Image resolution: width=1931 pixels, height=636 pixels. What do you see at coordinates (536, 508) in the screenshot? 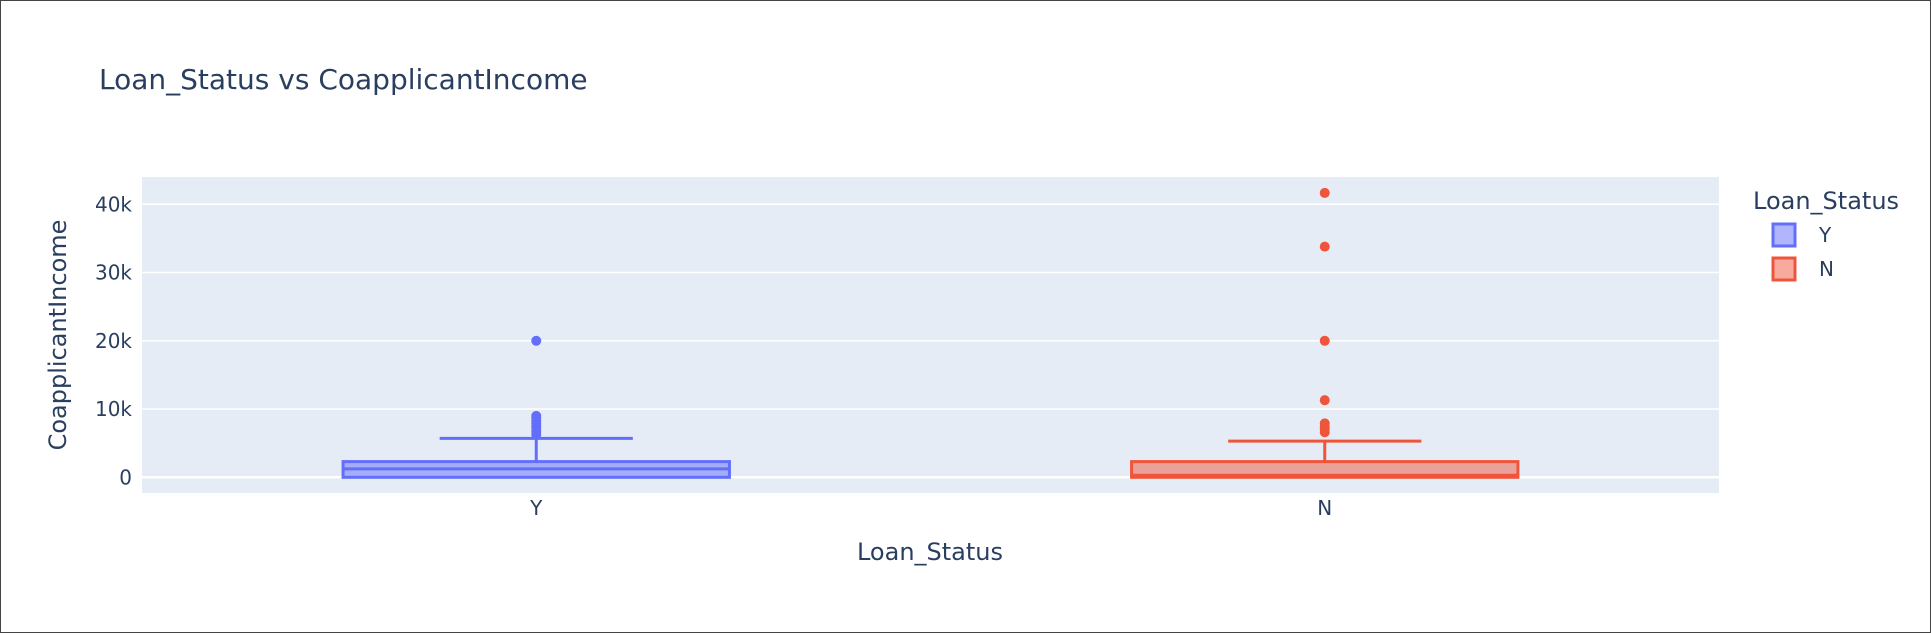
I see `x-tick-label: Y` at bounding box center [536, 508].